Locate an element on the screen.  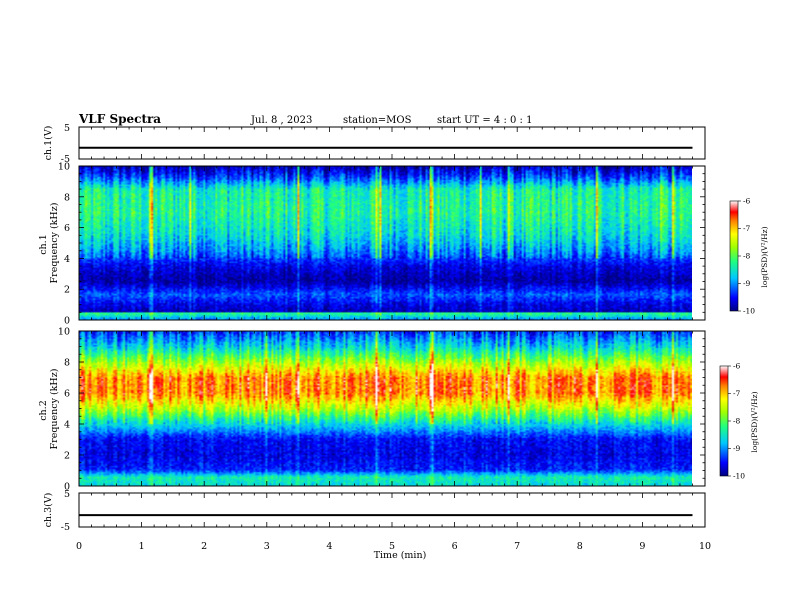
ch1-spectrogram-ylabel: ch.1 Frequency (kHz) is located at coordinates (49, 243).